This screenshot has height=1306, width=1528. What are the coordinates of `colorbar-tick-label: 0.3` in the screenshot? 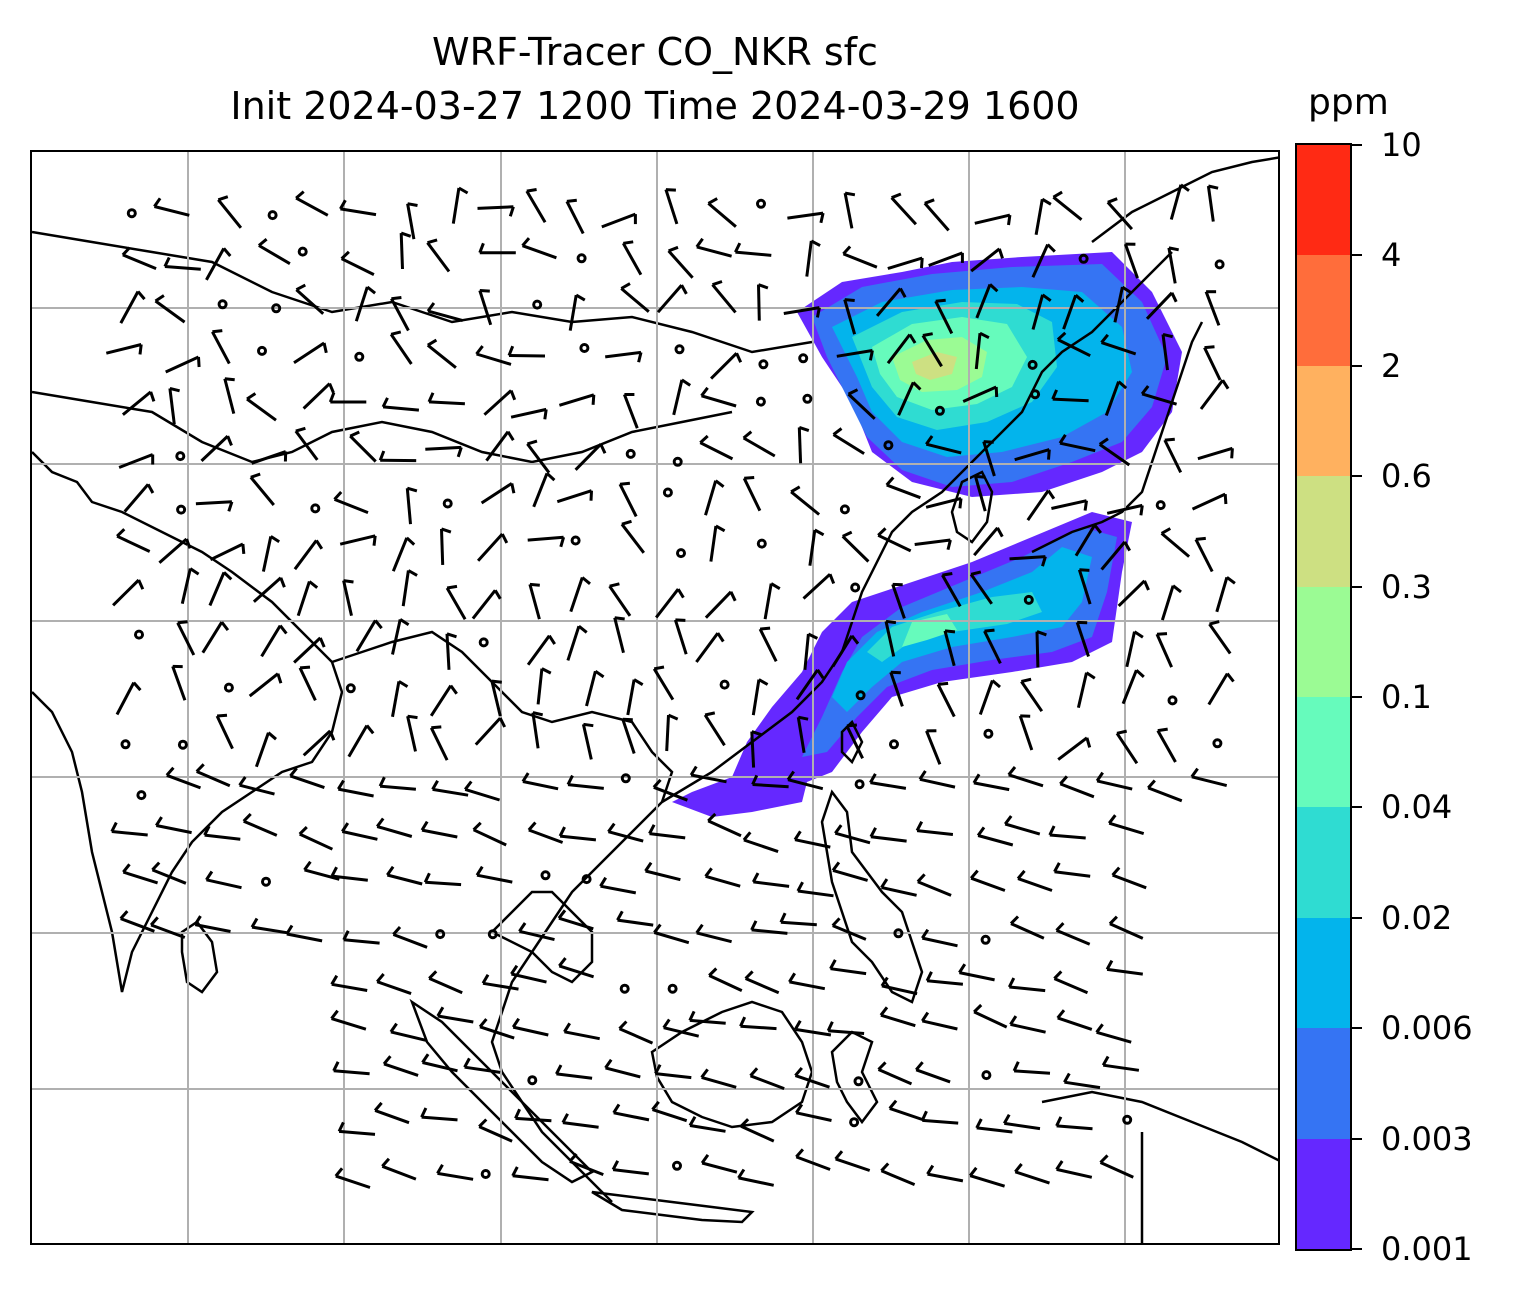 It's located at (1406, 586).